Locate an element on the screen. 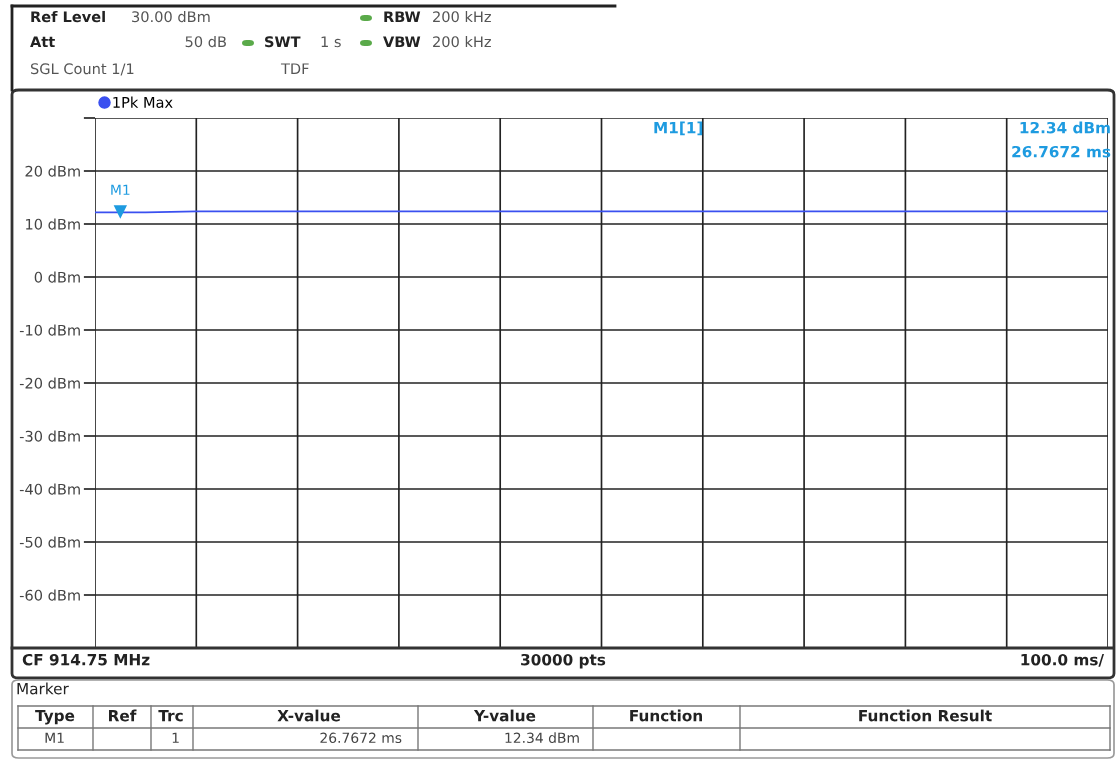 The width and height of the screenshot is (1118, 760). text: SGL Count 1/1 is located at coordinates (82, 69).